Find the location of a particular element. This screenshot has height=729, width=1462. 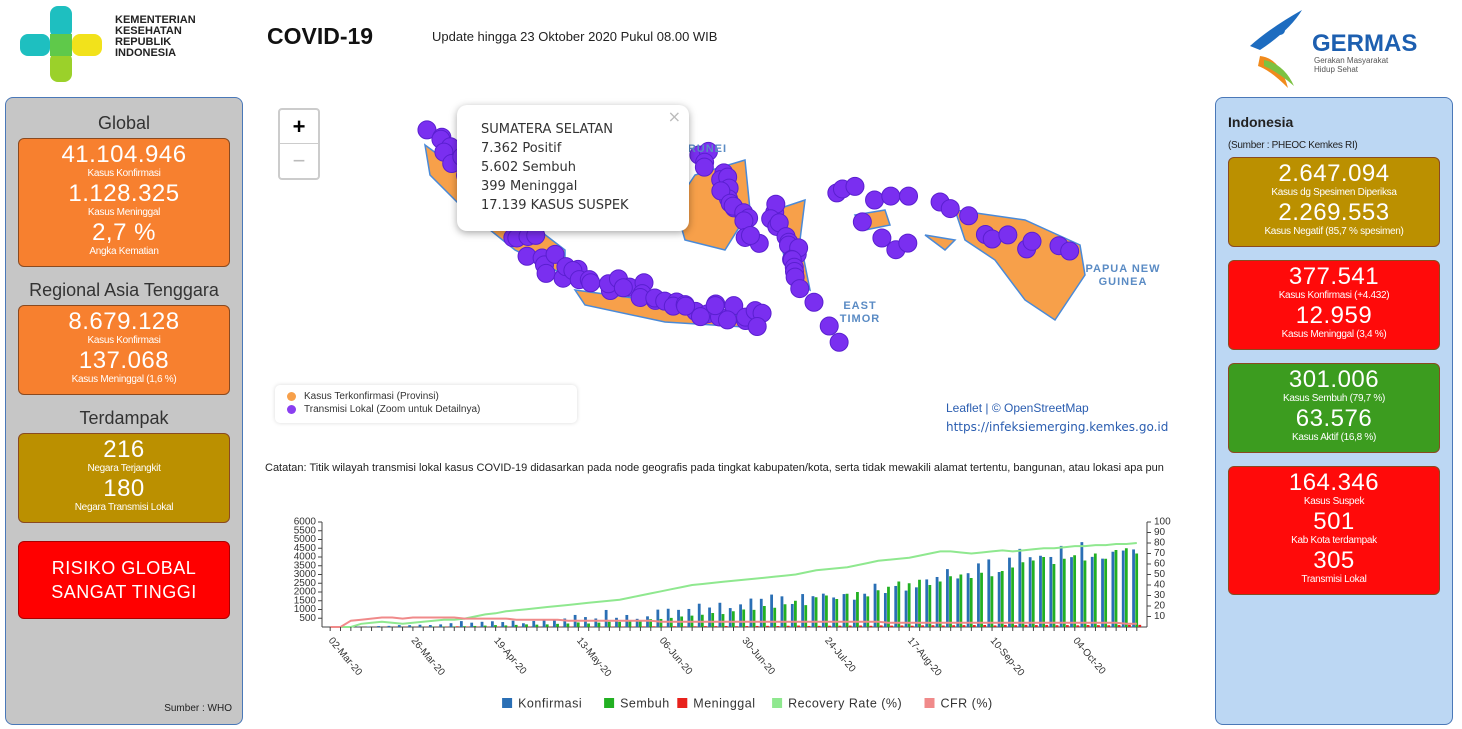

stat-value: 137.068 is located at coordinates (124, 360).